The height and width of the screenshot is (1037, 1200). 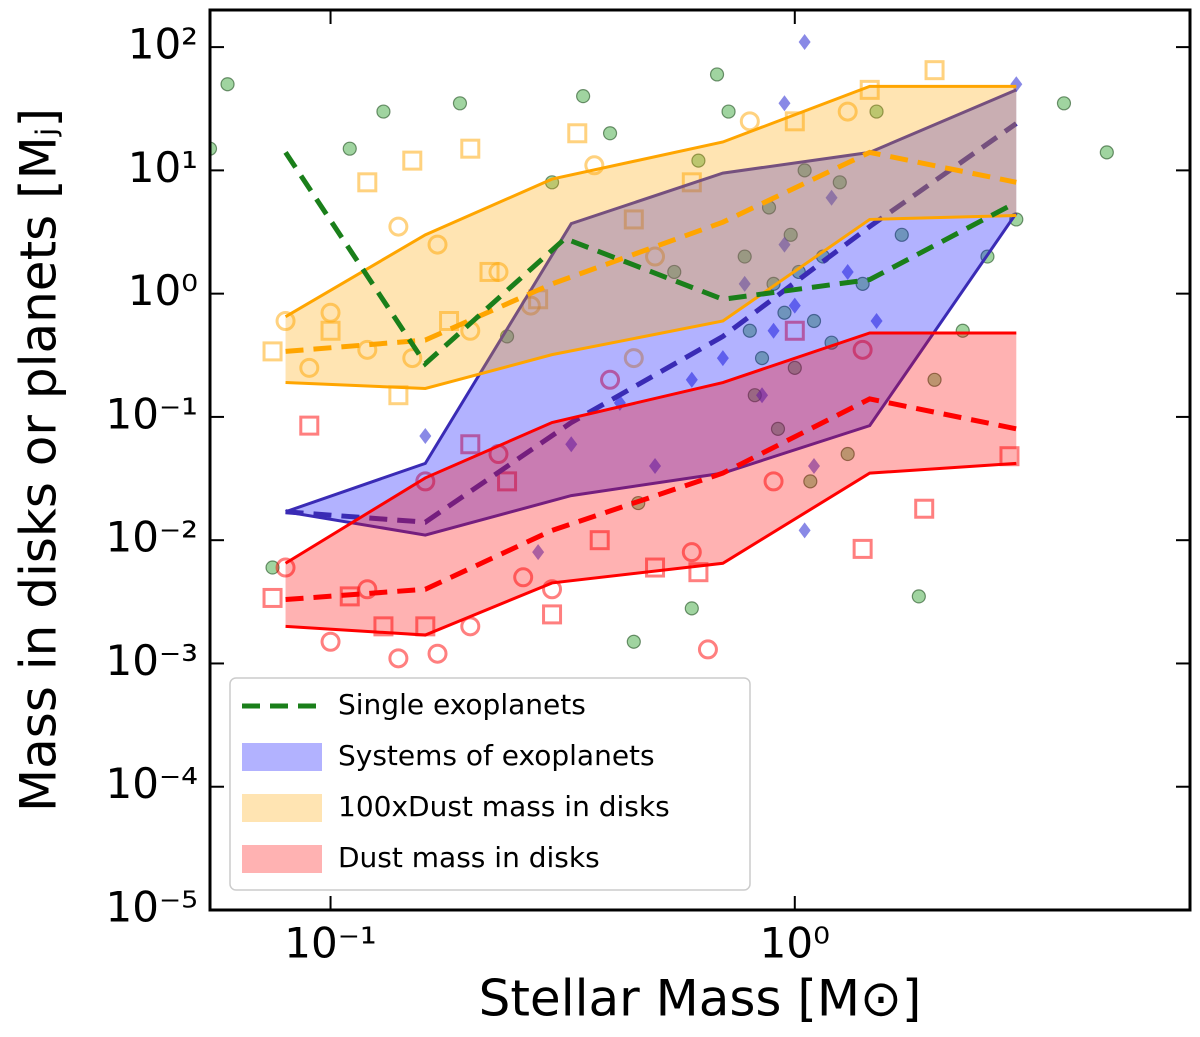 I want to click on x-axis-label: Stellar Mass [M⊙], so click(x=700, y=999).